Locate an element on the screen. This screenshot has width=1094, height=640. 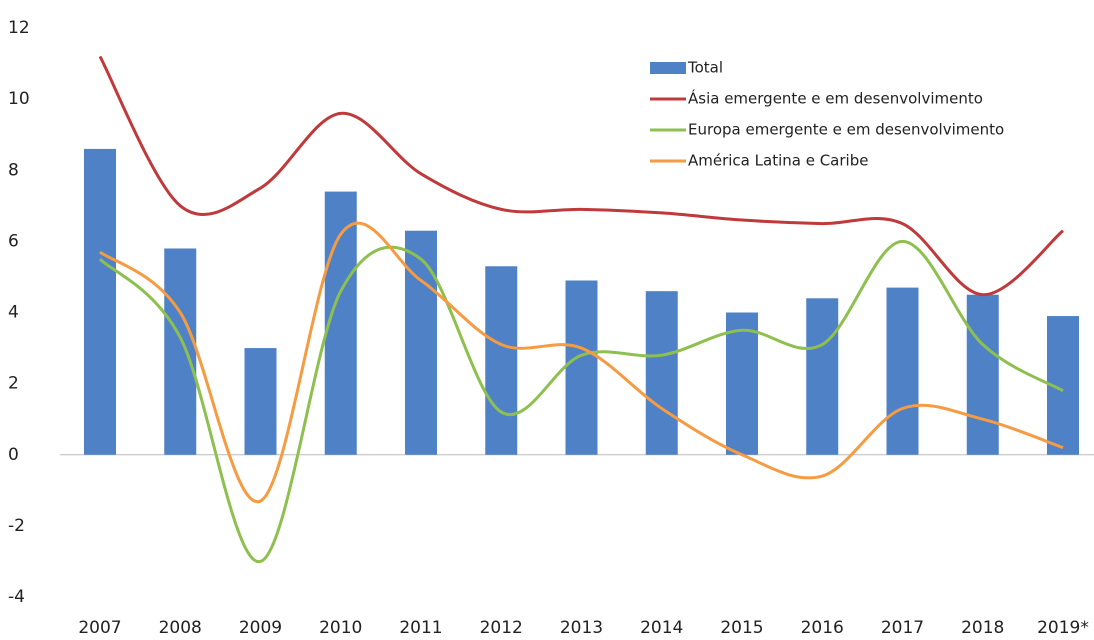
legend-label: Total is located at coordinates (705, 68).